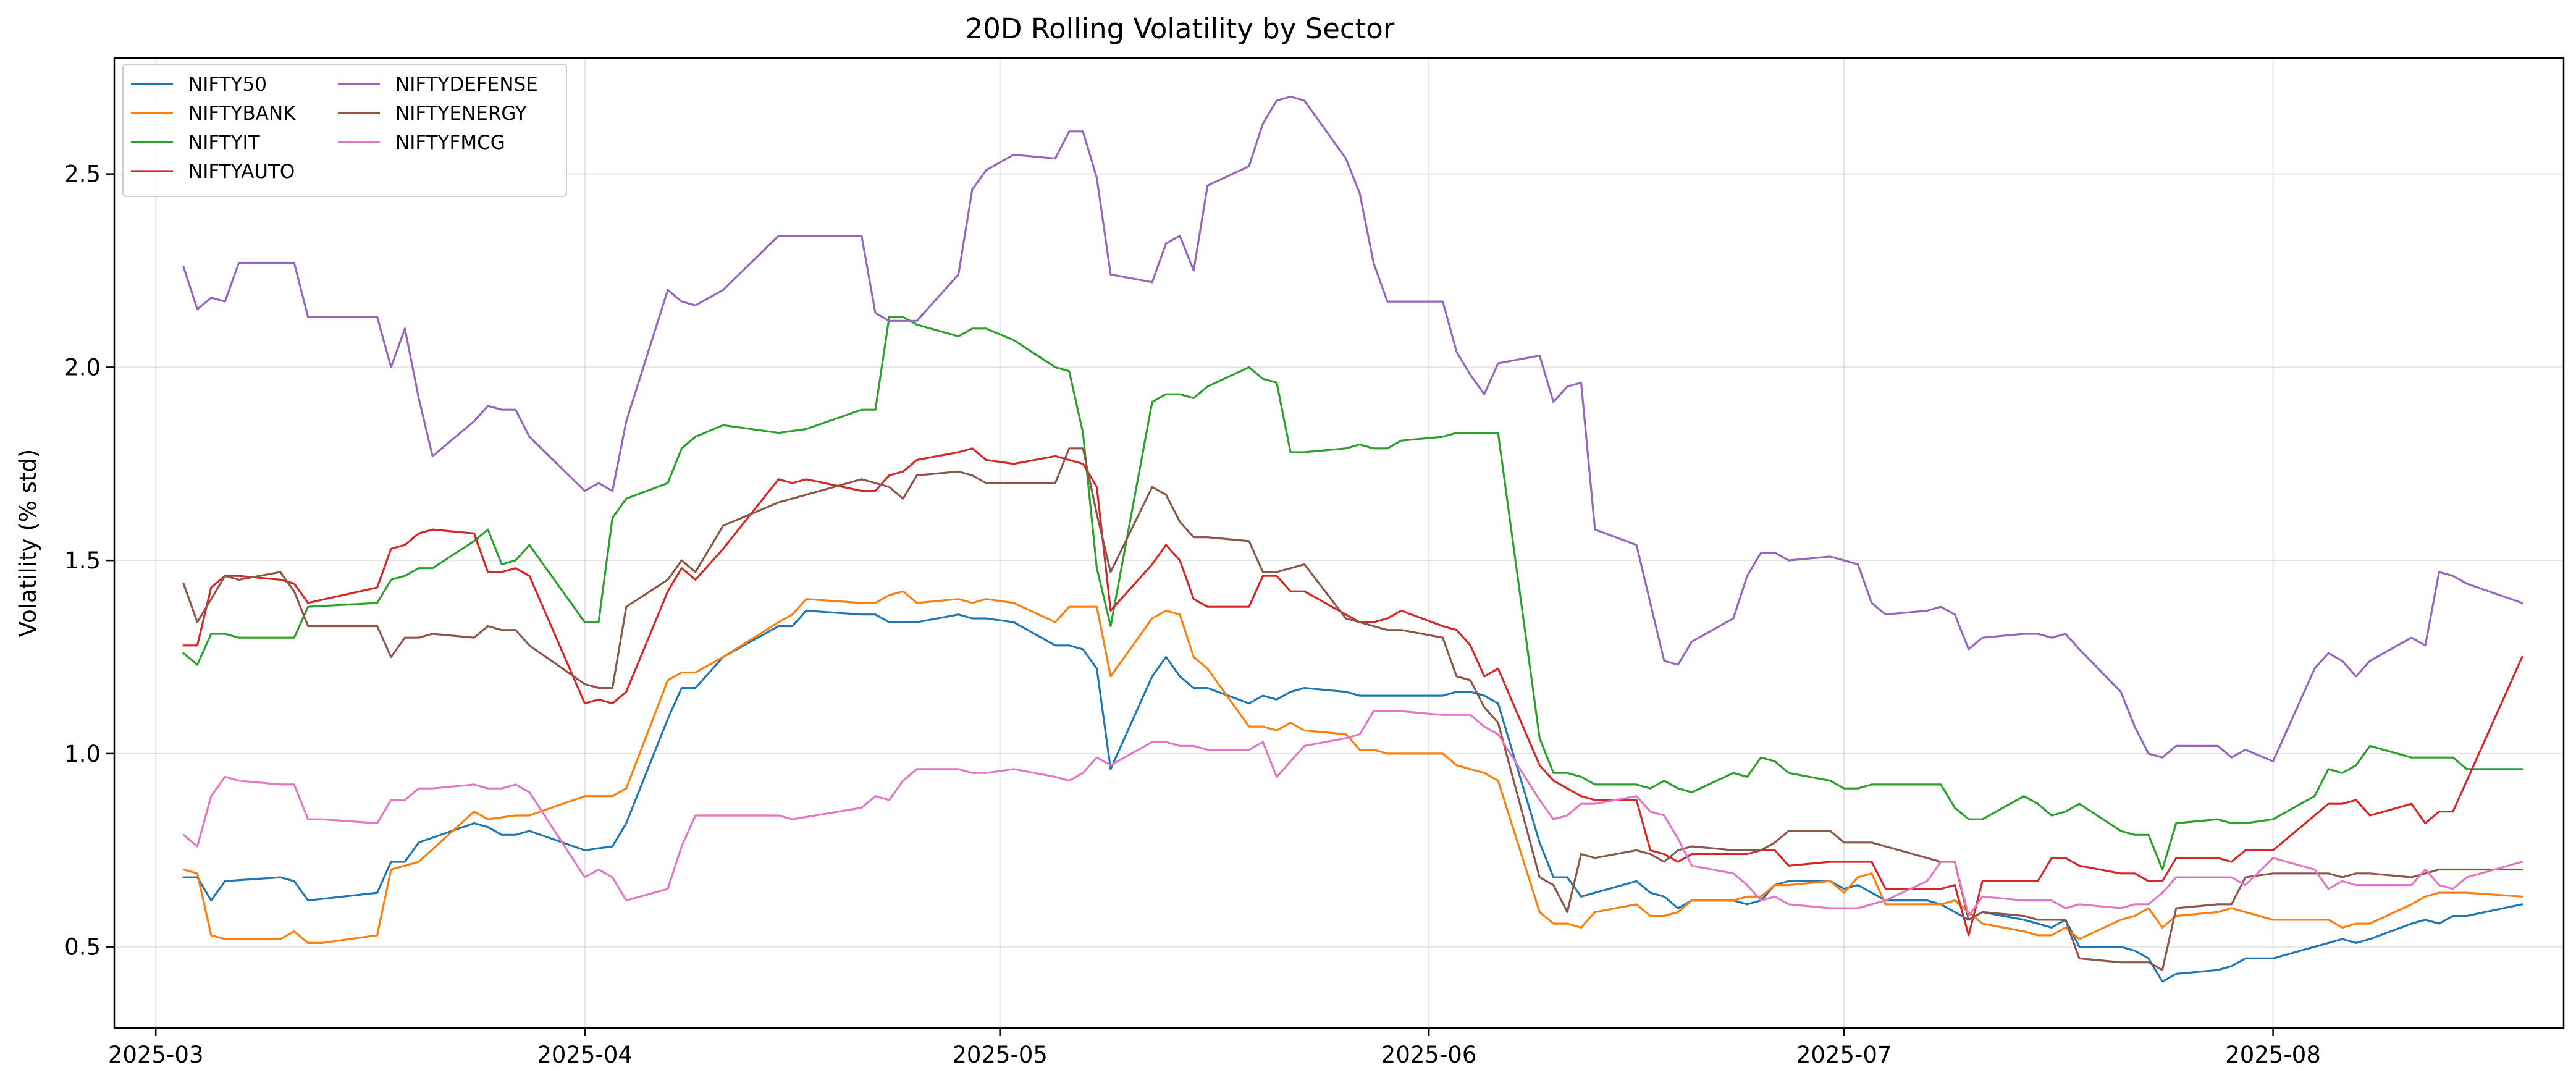 The image size is (2576, 1091). What do you see at coordinates (1429, 1055) in the screenshot?
I see `x-tick-label: 2025-06` at bounding box center [1429, 1055].